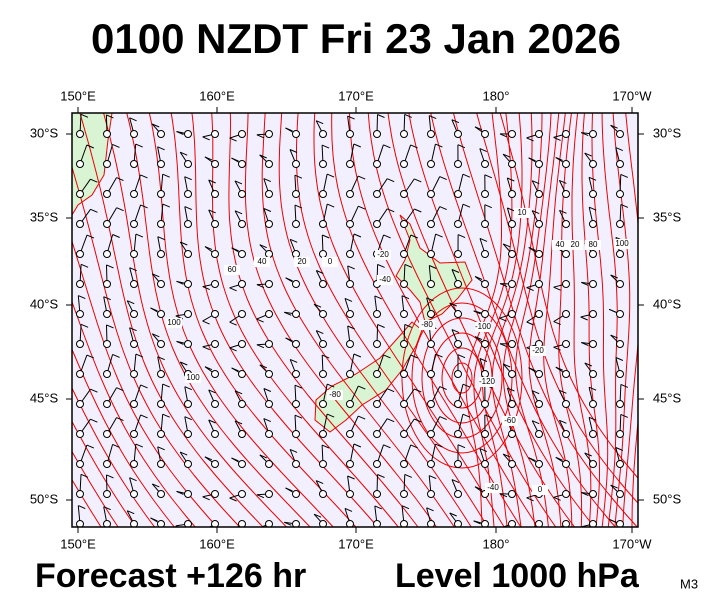 This screenshot has width=711, height=605. I want to click on contour-label: -80, so click(335, 394).